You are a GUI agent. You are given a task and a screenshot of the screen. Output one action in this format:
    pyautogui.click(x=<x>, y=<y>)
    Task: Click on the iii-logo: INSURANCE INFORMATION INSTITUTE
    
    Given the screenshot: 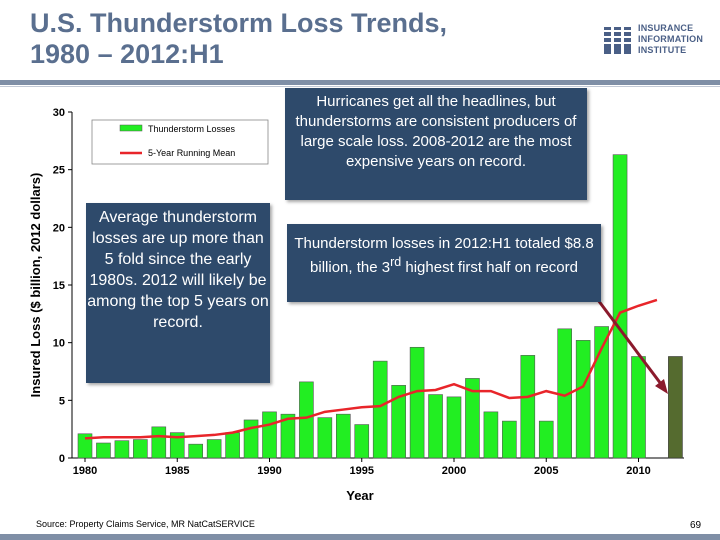 What is the action you would take?
    pyautogui.click(x=657, y=40)
    